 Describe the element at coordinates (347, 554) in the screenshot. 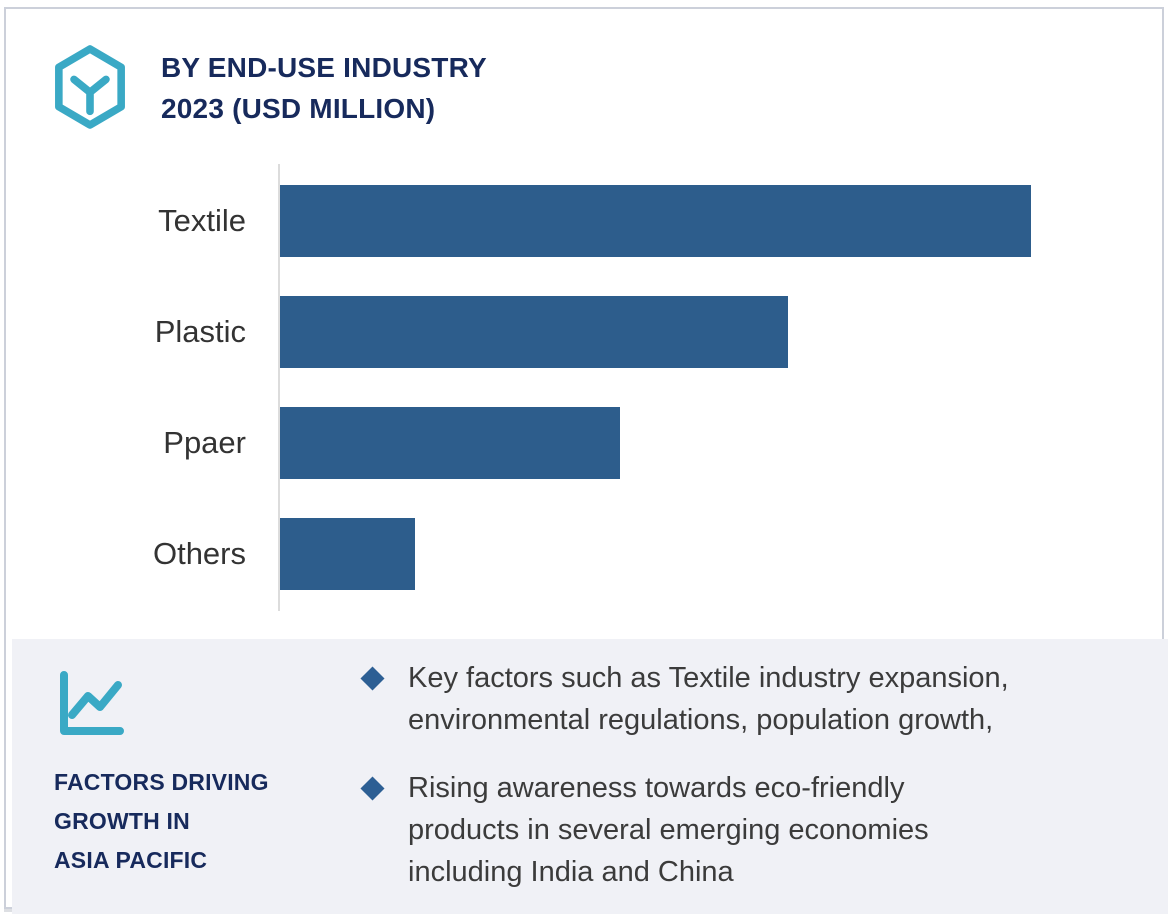

I see `bar-others` at that location.